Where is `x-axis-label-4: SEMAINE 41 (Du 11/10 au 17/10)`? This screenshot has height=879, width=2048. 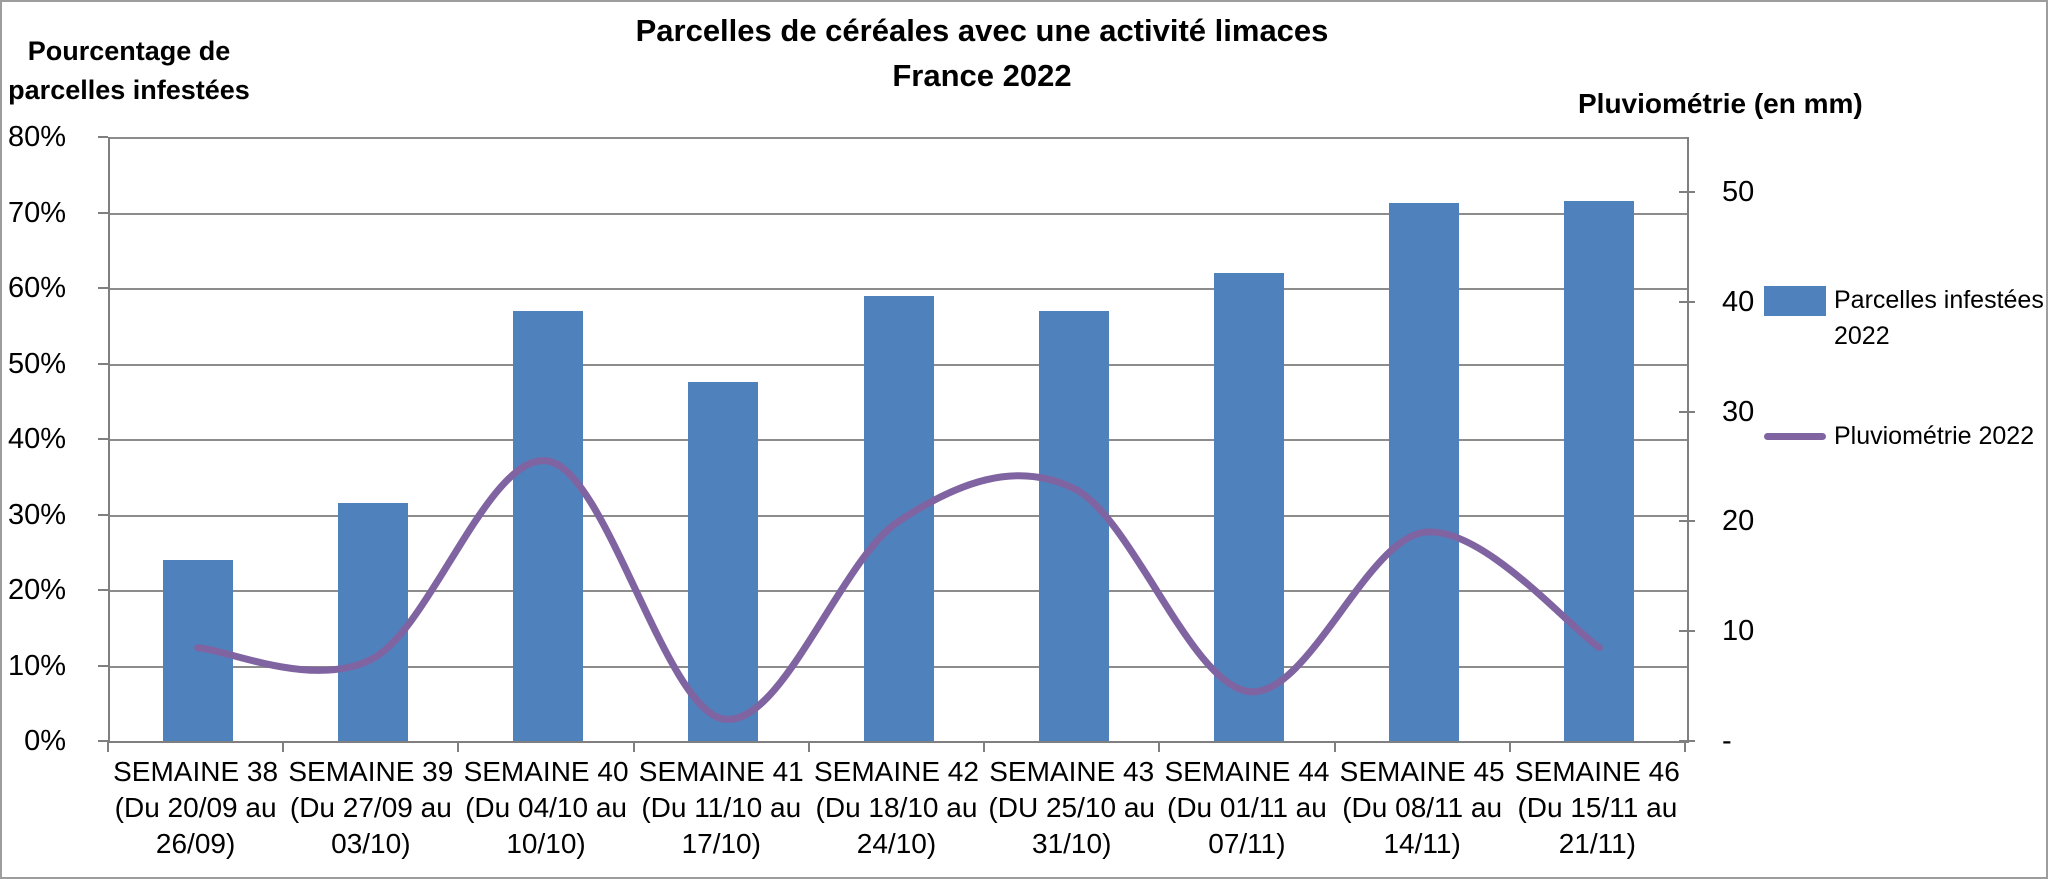
x-axis-label-4: SEMAINE 41 (Du 11/10 au 17/10) is located at coordinates (721, 808).